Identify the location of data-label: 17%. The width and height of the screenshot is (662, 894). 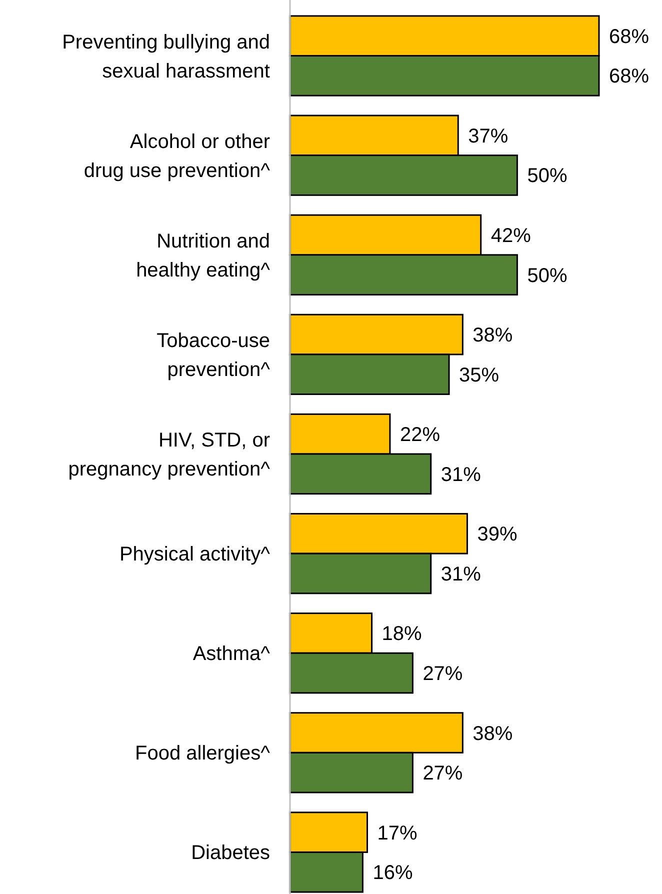
(397, 833).